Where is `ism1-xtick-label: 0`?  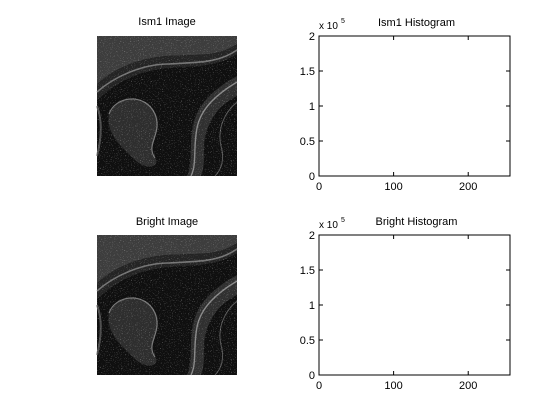 ism1-xtick-label: 0 is located at coordinates (319, 187).